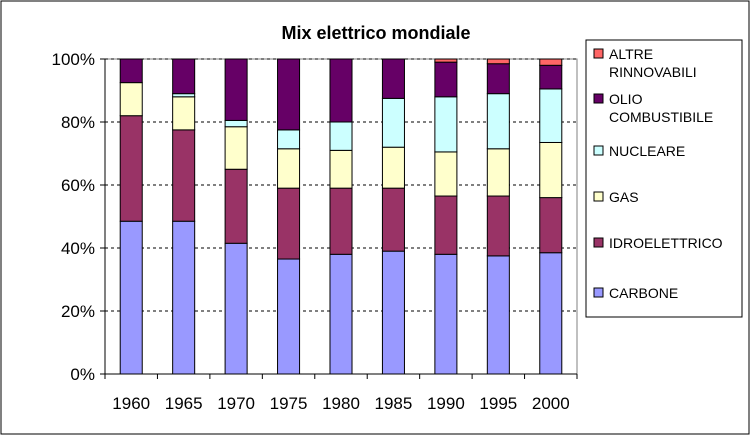  Describe the element at coordinates (73, 59) in the screenshot. I see `y-tick-label: 100%` at that location.